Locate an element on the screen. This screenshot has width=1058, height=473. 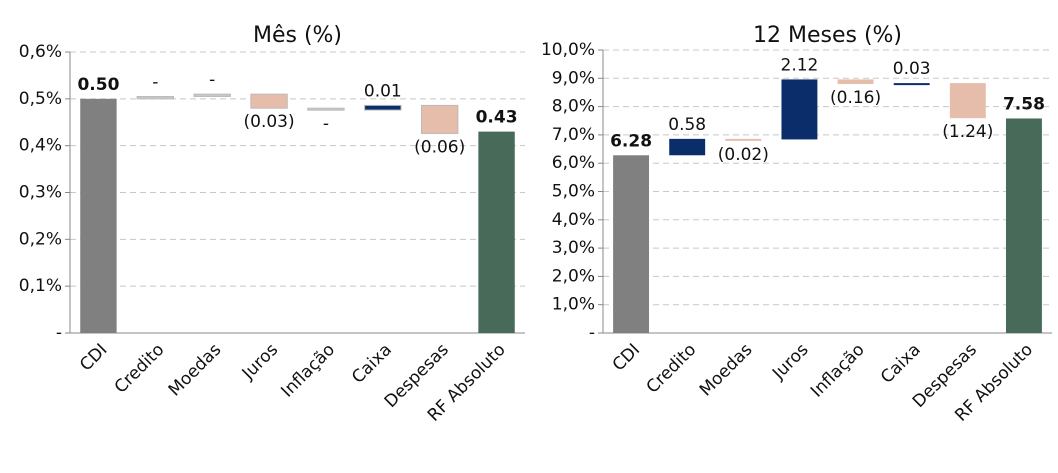
data-label: 0.01 is located at coordinates (383, 91).